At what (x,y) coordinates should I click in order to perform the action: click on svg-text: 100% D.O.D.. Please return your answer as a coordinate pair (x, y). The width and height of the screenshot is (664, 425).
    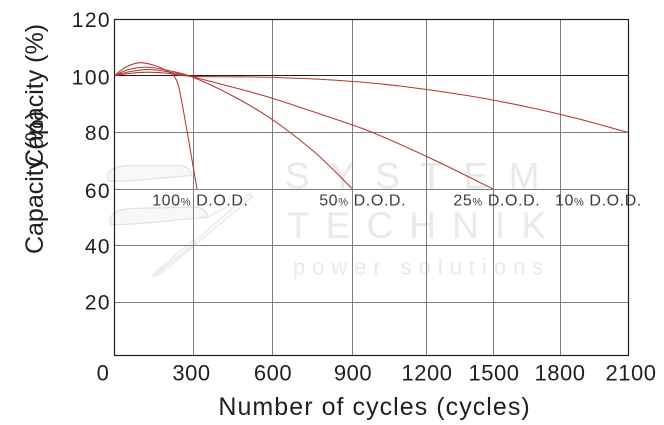
    Looking at the image, I should click on (200, 201).